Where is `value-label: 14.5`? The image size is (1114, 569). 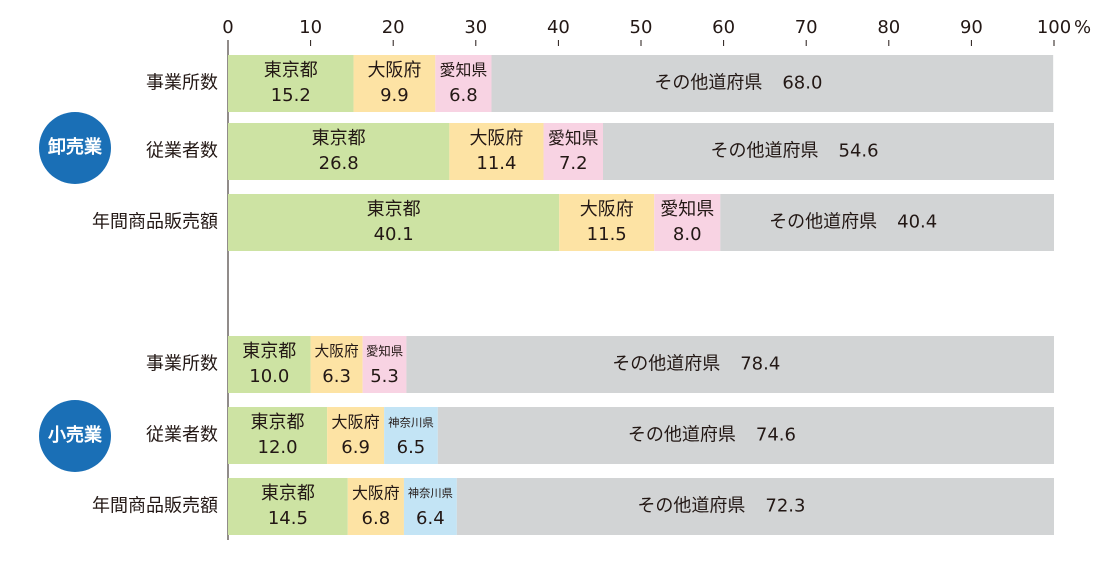 value-label: 14.5 is located at coordinates (288, 518).